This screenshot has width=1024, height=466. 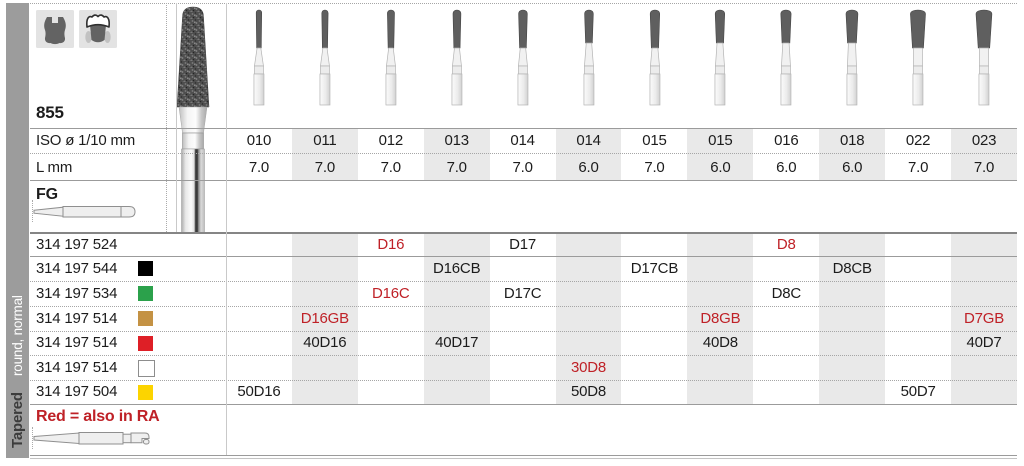 I want to click on iso-value: 016, so click(x=786, y=140).